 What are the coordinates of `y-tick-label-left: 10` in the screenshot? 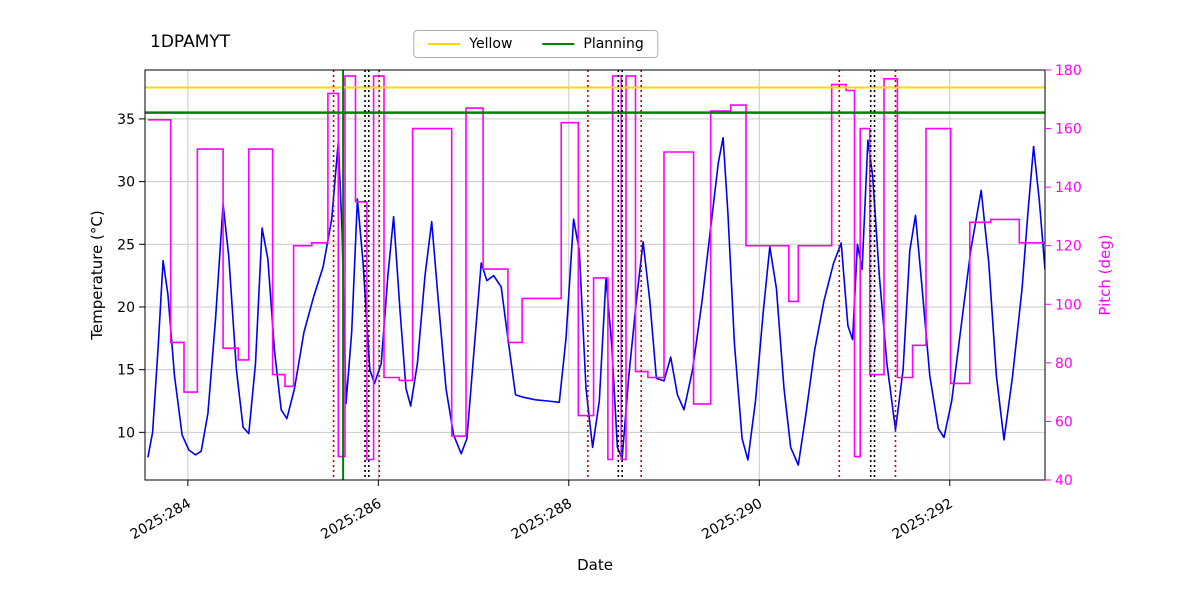 It's located at (126, 433).